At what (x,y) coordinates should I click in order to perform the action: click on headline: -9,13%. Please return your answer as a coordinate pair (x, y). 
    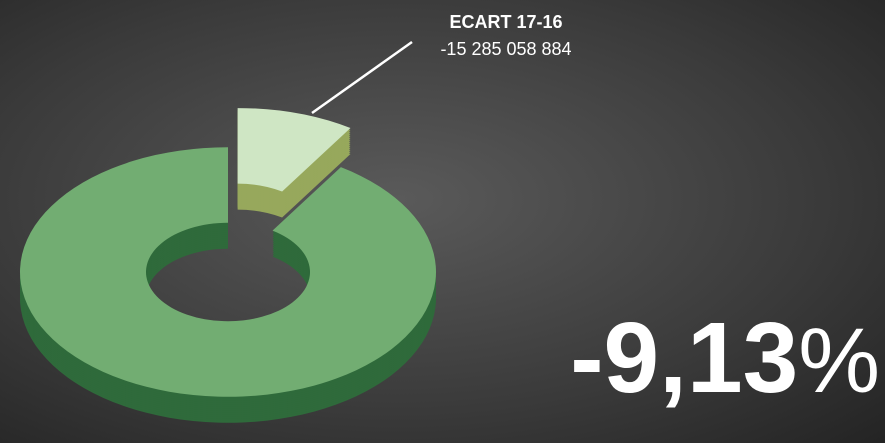
    Looking at the image, I should click on (725, 358).